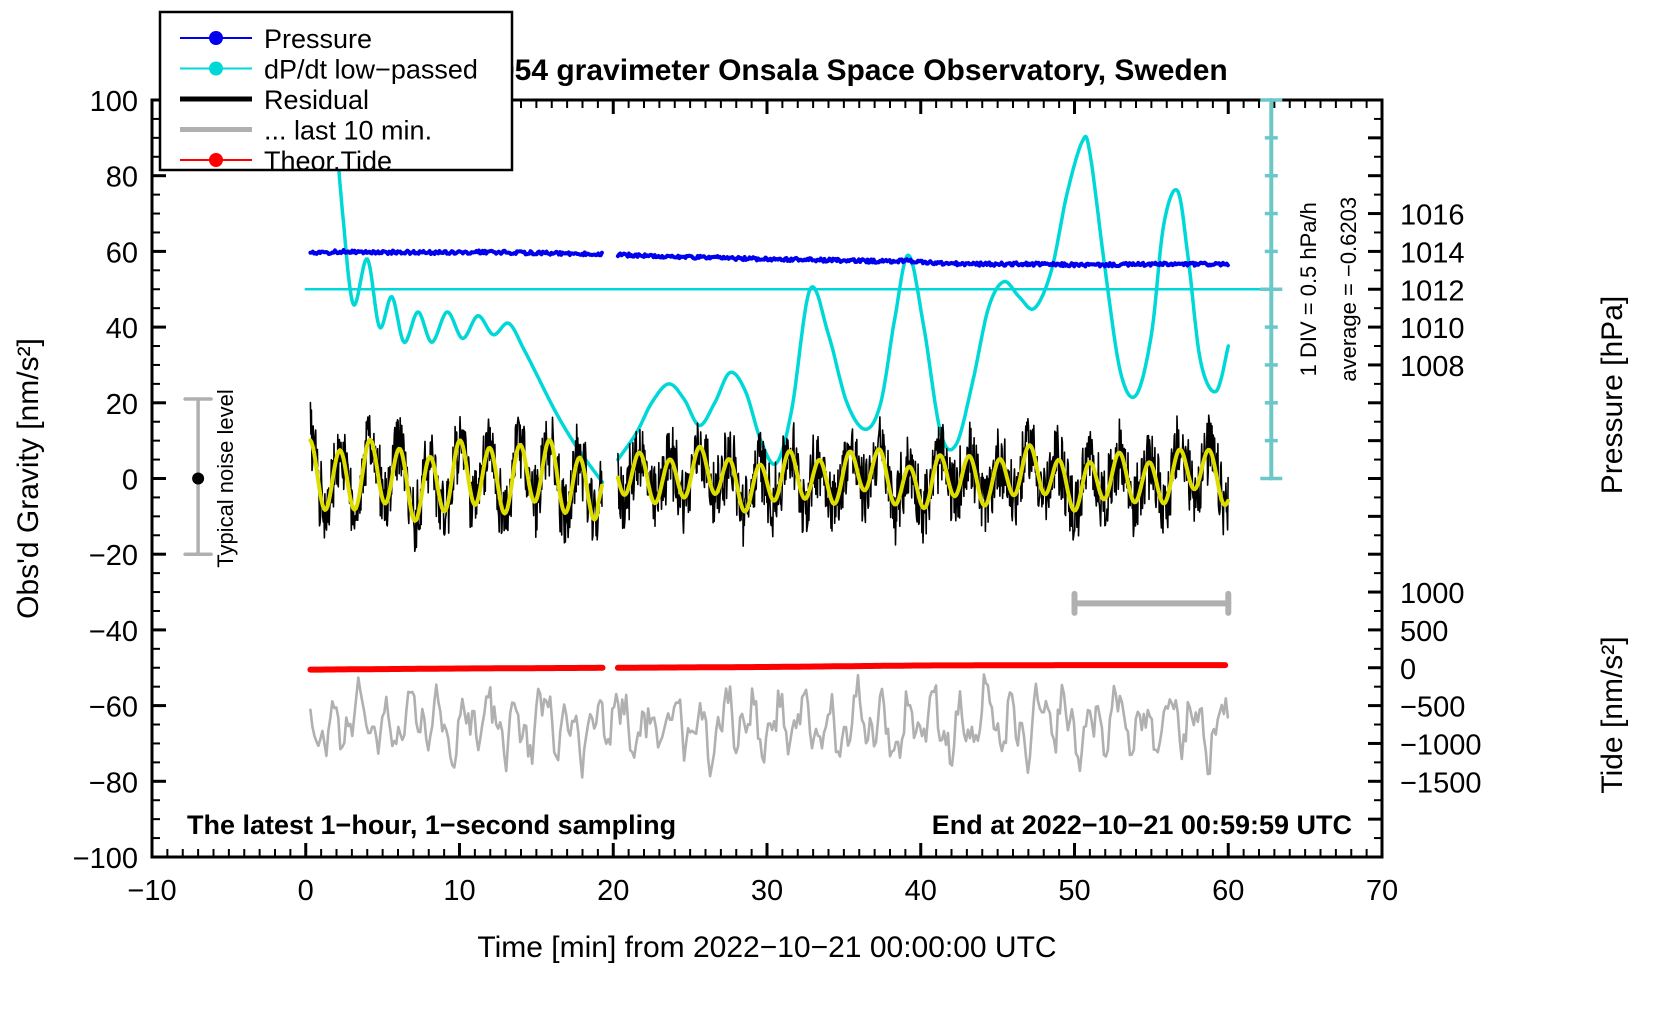  Describe the element at coordinates (1348, 289) in the screenshot. I see `scalebar-average-label: average = −0.6203` at that location.